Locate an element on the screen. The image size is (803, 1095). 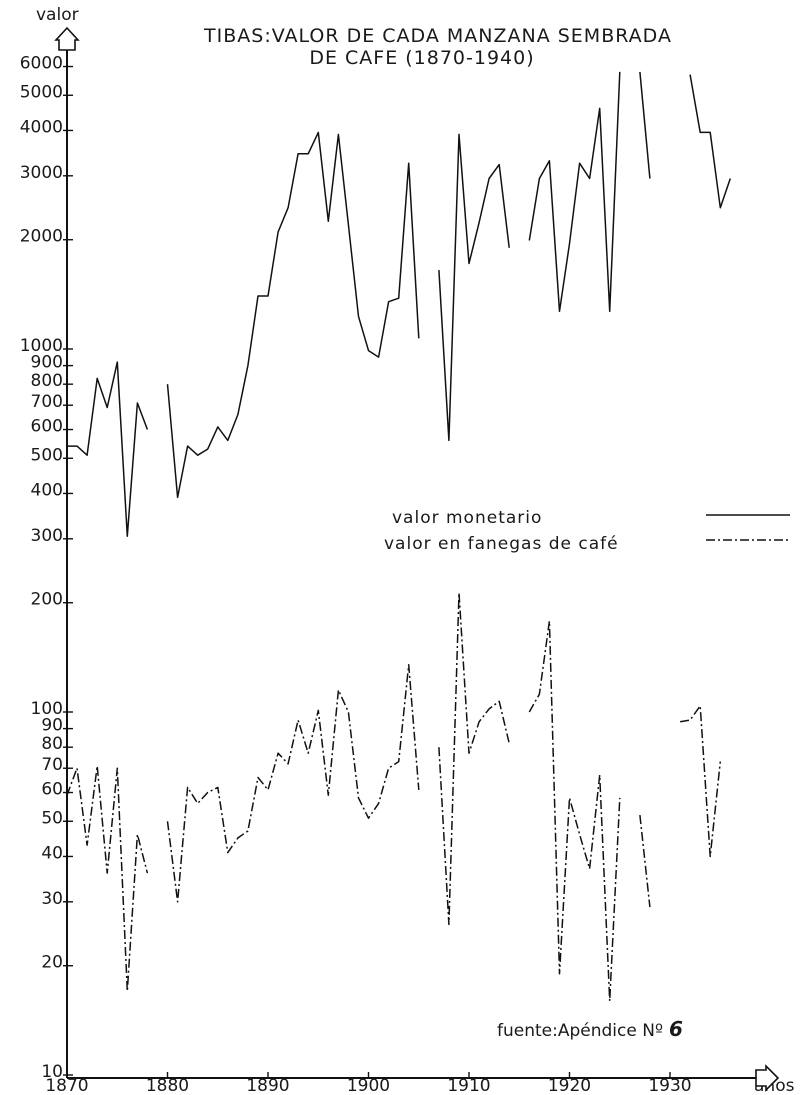
x-tick-label: 1880 is located at coordinates (167, 1085).